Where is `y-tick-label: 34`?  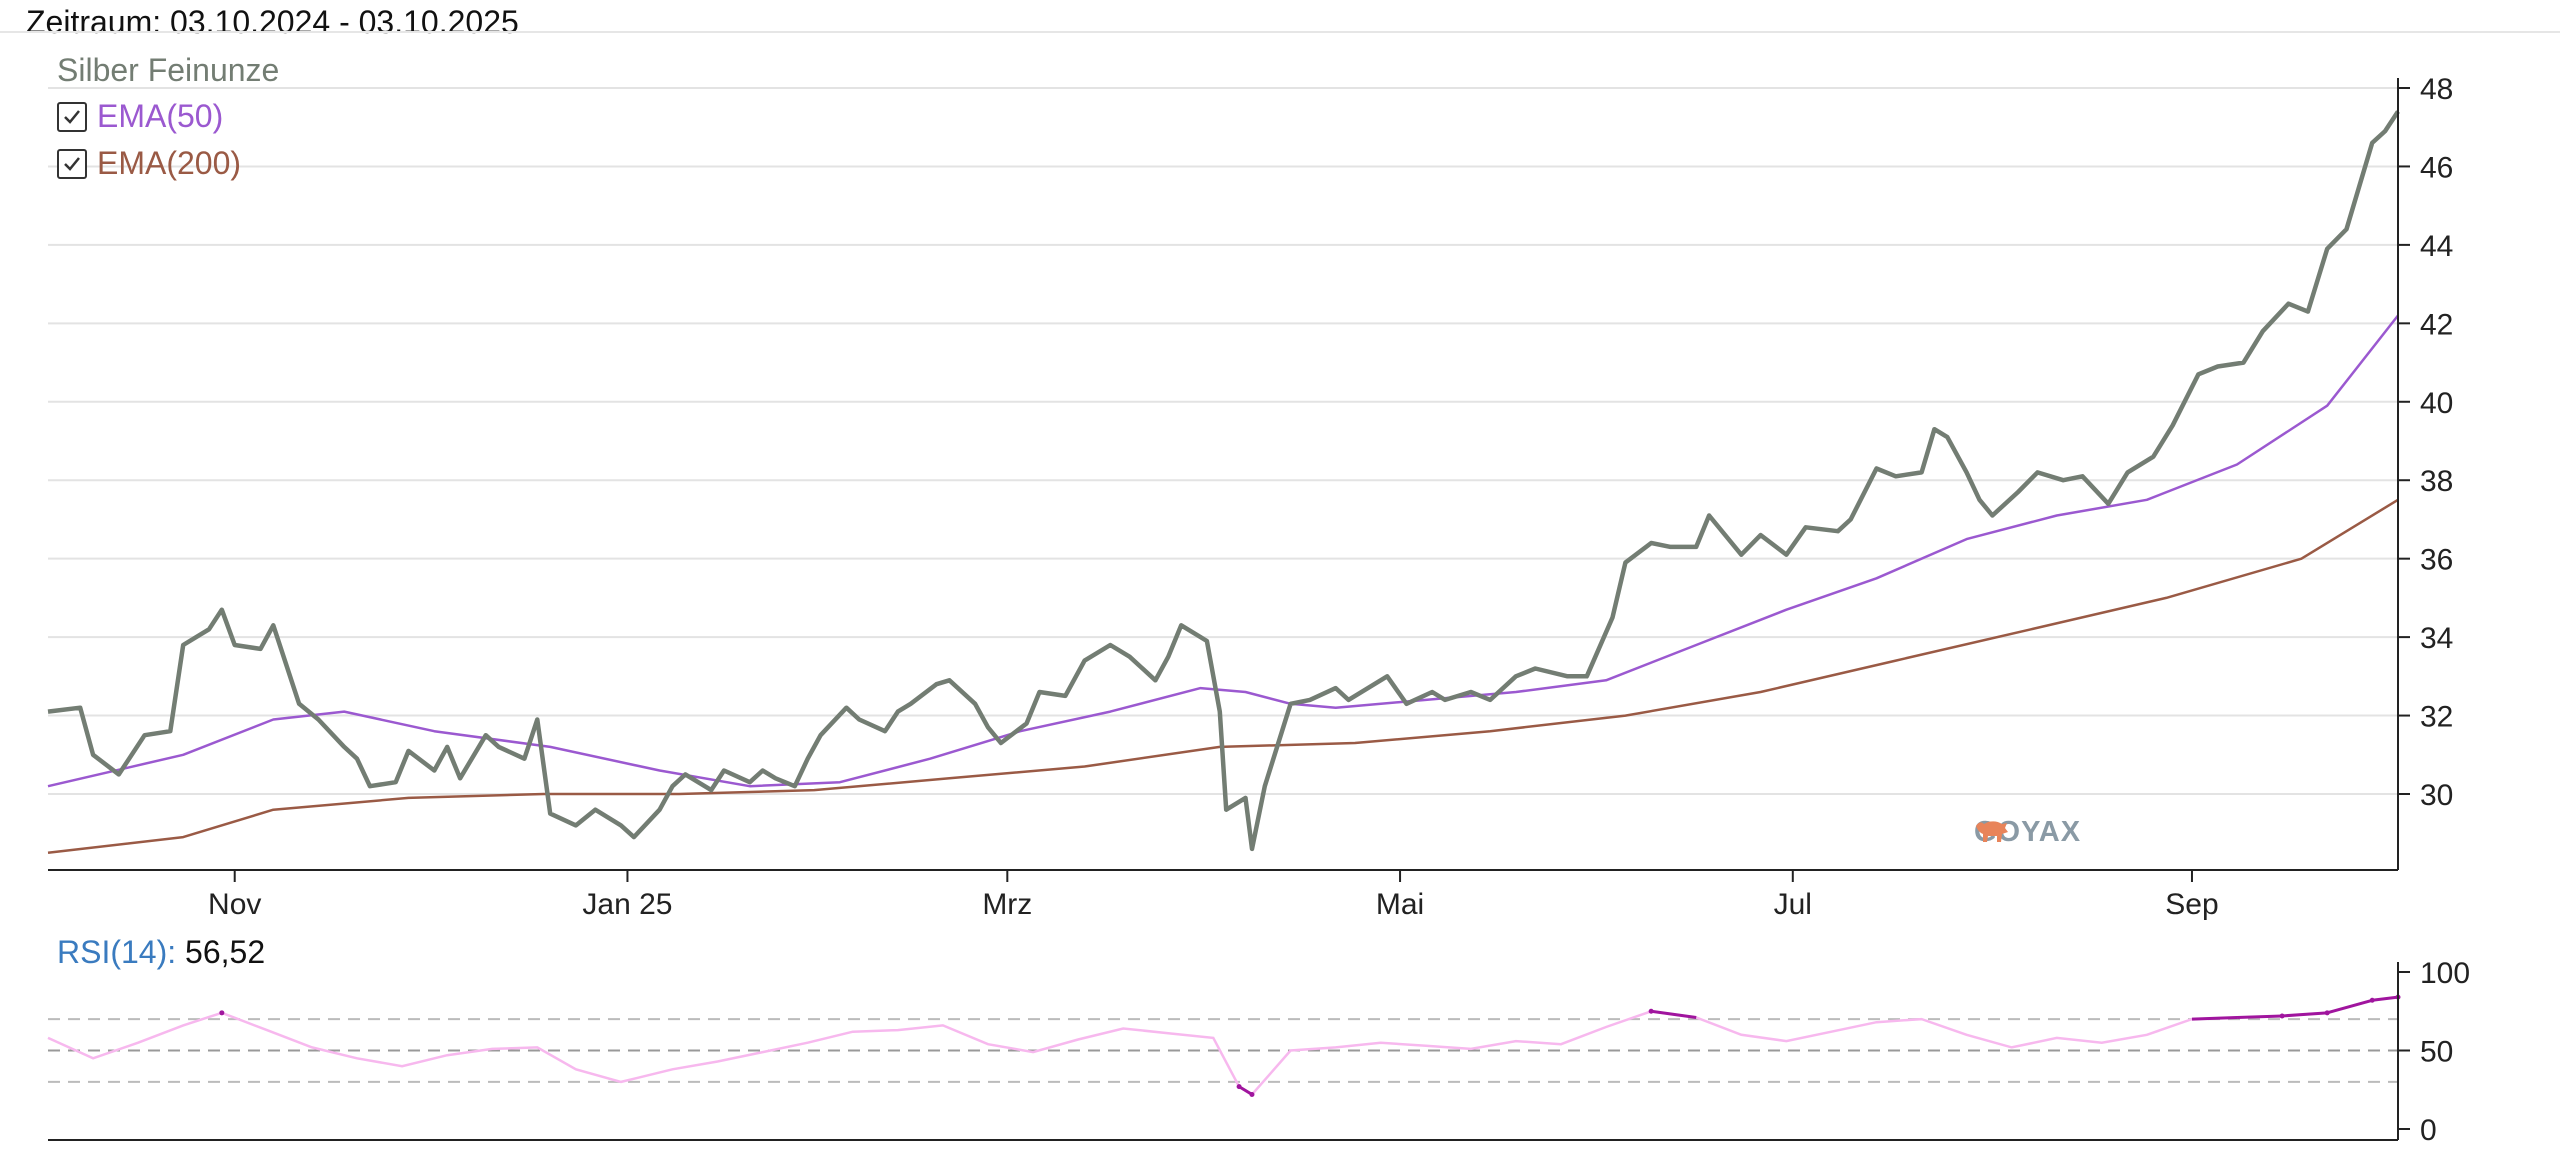 y-tick-label: 34 is located at coordinates (2436, 638).